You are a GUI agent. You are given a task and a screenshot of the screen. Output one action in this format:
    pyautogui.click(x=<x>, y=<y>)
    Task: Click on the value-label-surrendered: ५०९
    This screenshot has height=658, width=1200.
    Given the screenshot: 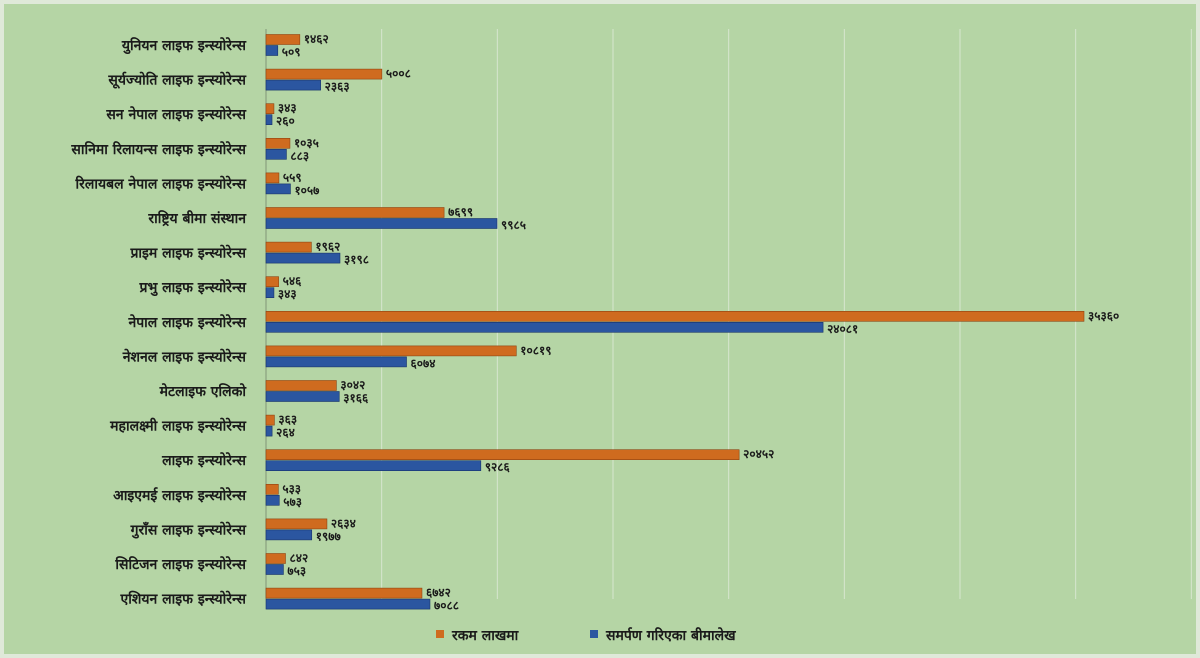 What is the action you would take?
    pyautogui.click(x=291, y=52)
    